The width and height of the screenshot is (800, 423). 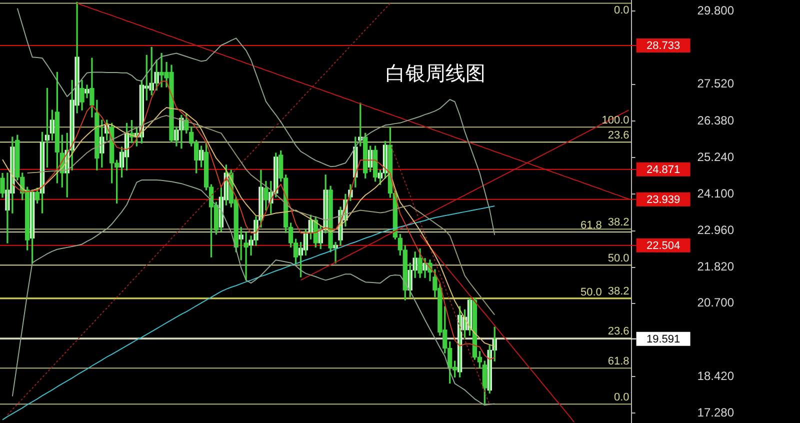 I want to click on y-tick-label: 27.520, so click(x=715, y=83).